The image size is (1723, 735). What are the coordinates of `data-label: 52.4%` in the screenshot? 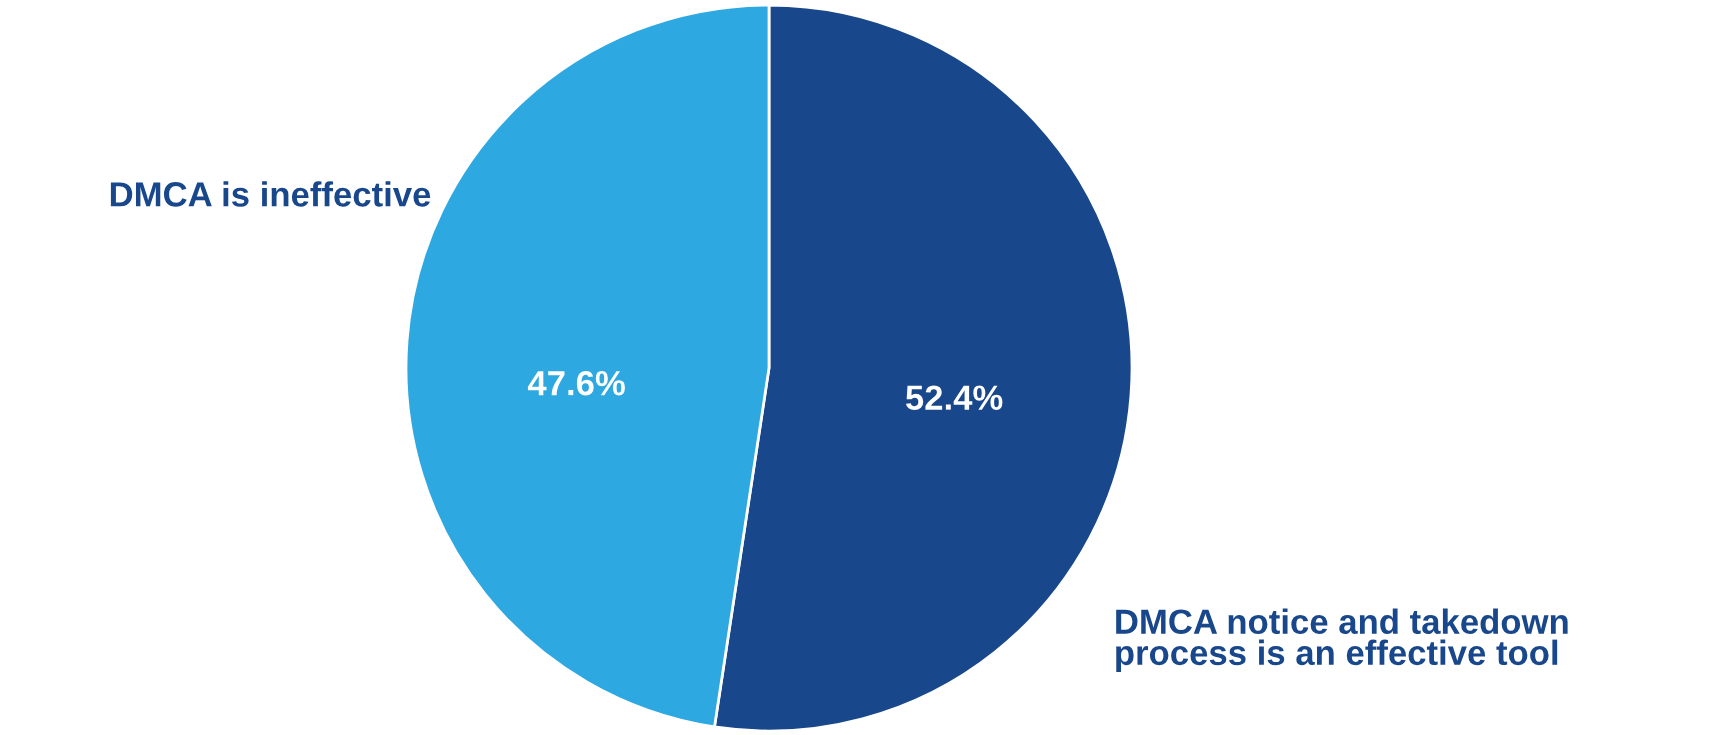 It's located at (954, 397).